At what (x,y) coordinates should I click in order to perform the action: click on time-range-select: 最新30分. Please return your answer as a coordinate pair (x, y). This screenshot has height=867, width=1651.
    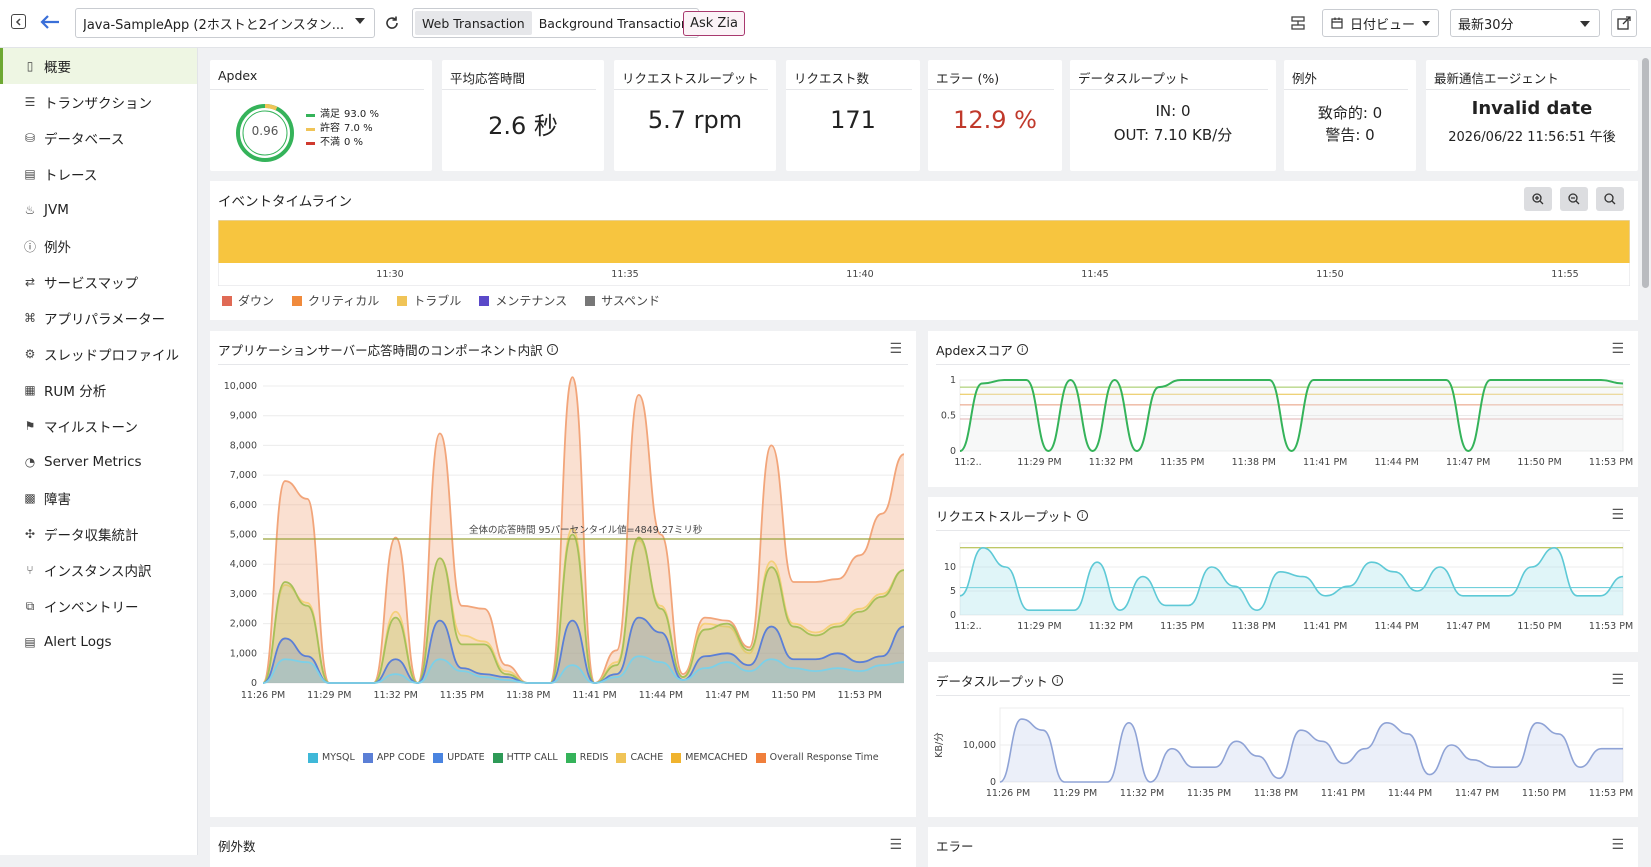
    Looking at the image, I should click on (1525, 23).